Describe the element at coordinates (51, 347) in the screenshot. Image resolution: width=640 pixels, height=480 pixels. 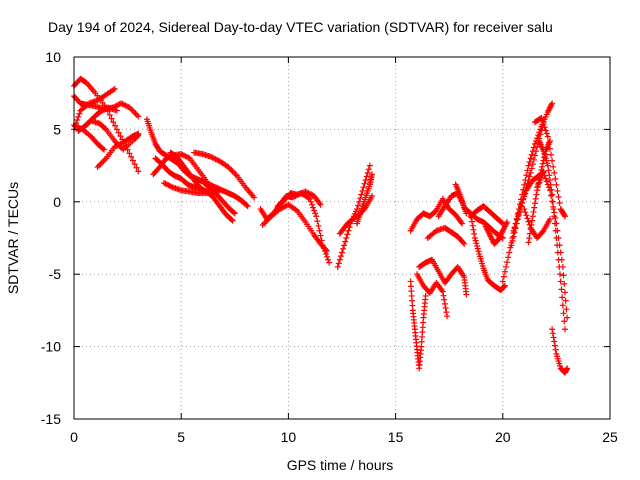
I see `y-tick-label: -10` at that location.